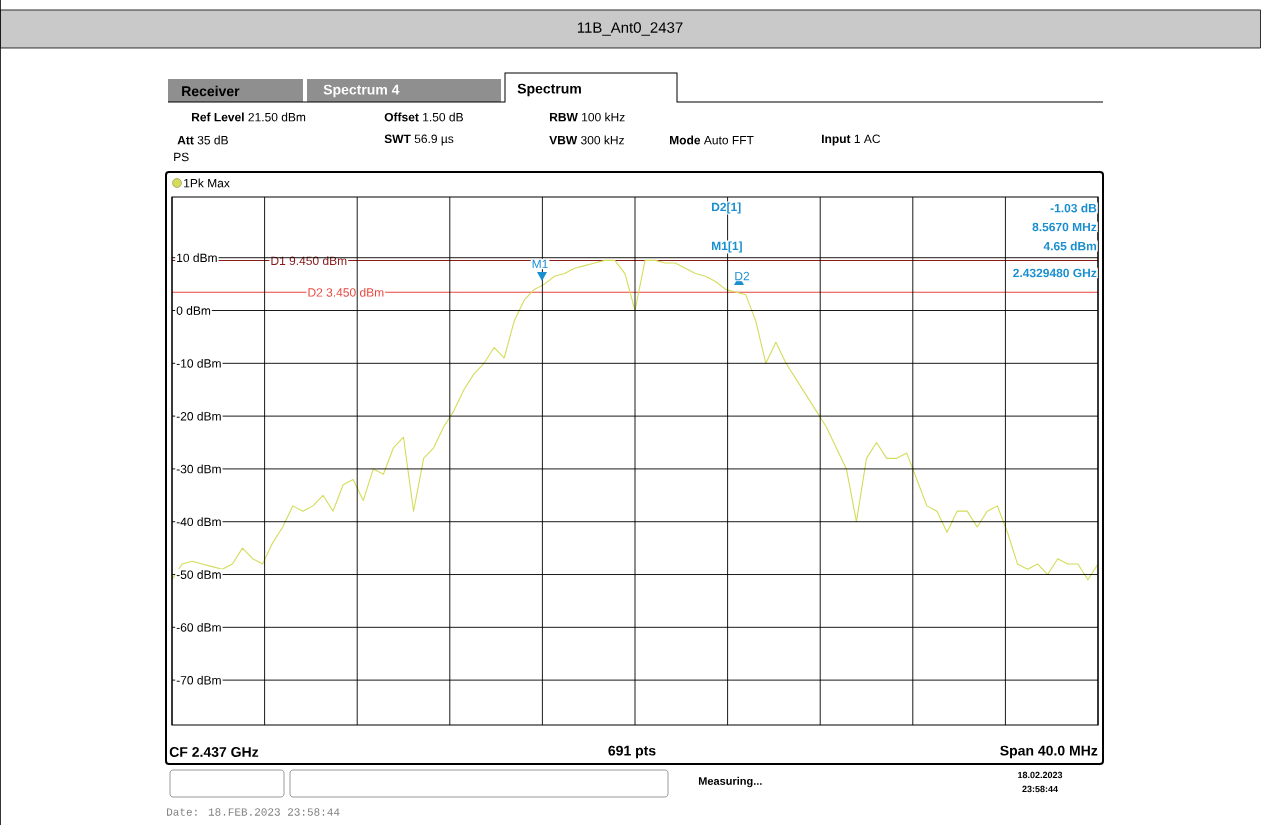 This screenshot has height=825, width=1261. What do you see at coordinates (851, 140) in the screenshot?
I see `text: Input 1 AC` at bounding box center [851, 140].